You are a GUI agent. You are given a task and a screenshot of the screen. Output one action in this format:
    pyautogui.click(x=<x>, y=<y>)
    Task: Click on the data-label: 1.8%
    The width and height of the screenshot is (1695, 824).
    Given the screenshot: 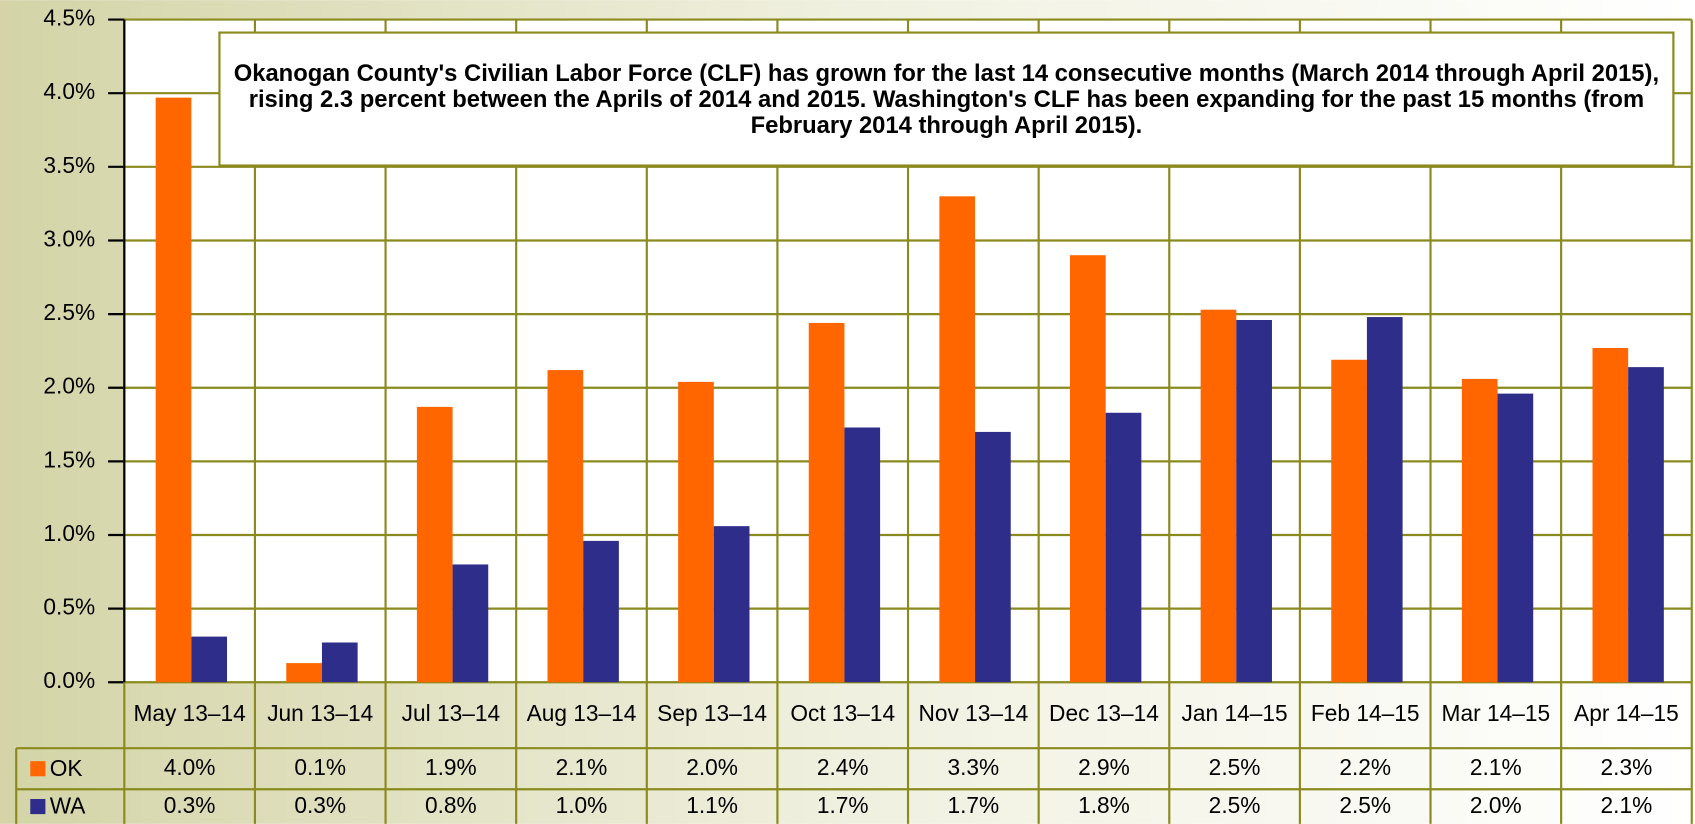 What is the action you would take?
    pyautogui.click(x=1104, y=806)
    